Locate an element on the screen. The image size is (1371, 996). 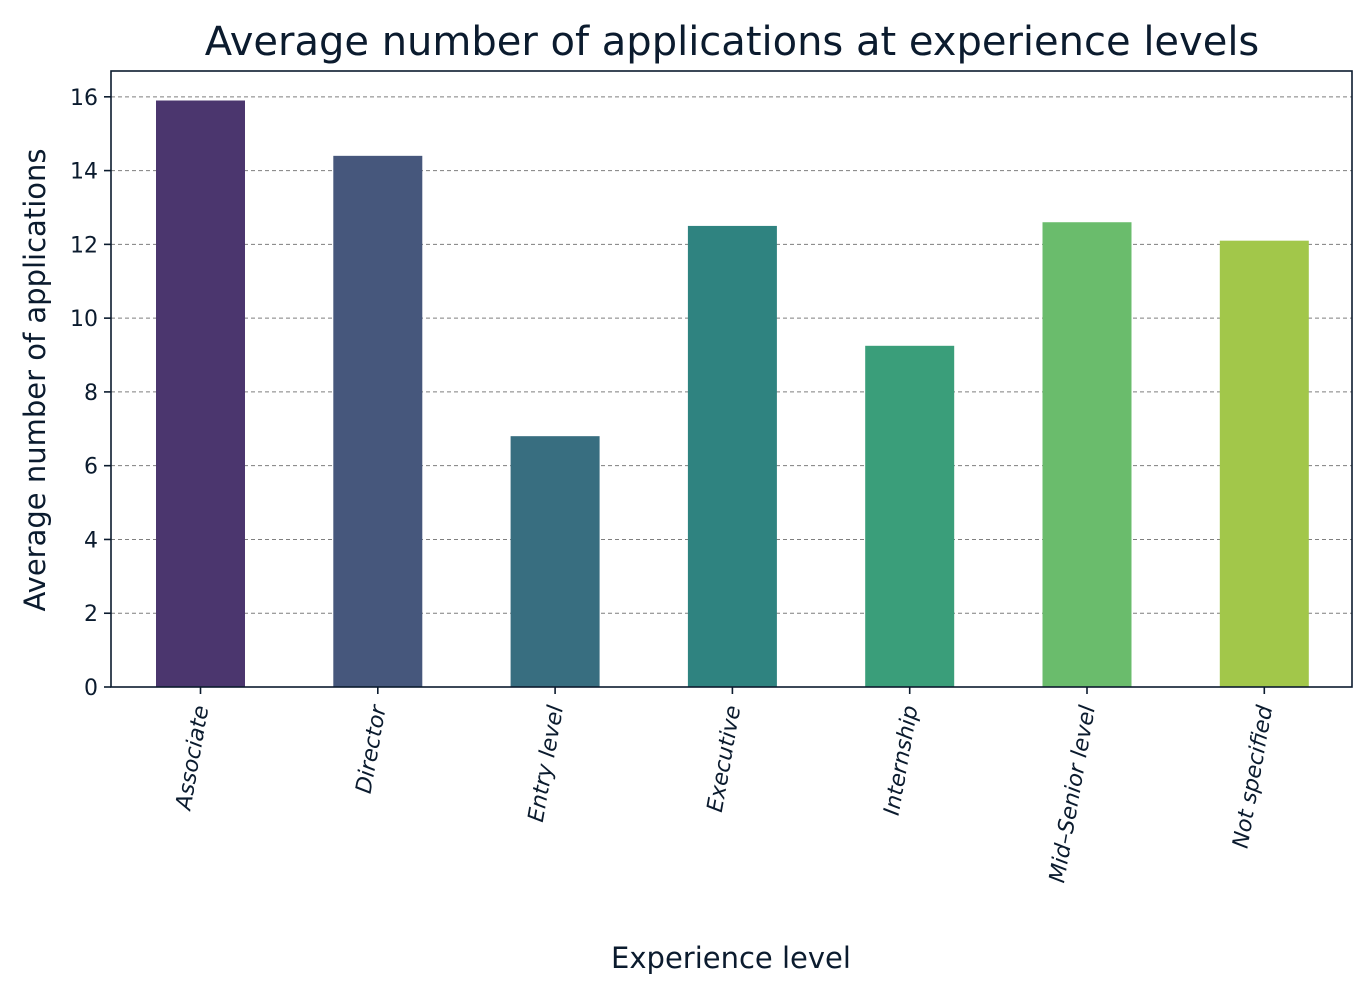
x-axis-label: Experience level is located at coordinates (731, 958).